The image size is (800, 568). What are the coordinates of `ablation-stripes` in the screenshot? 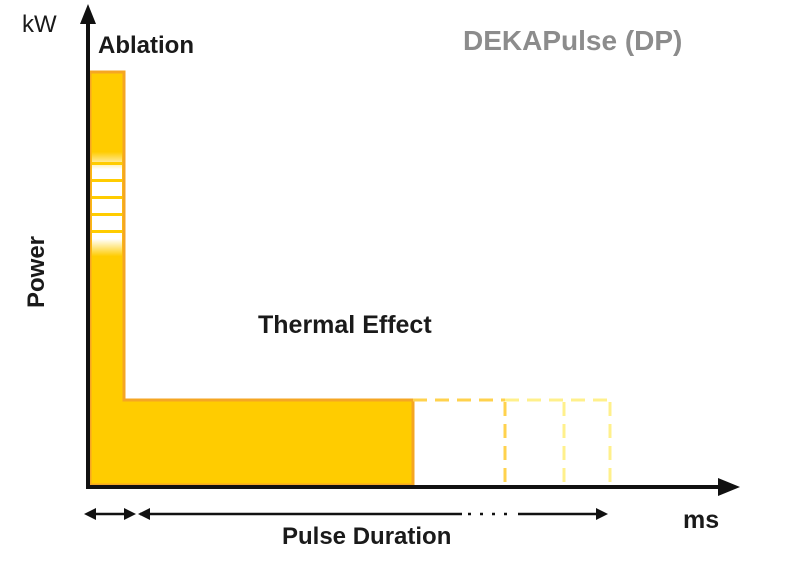 It's located at (107, 197).